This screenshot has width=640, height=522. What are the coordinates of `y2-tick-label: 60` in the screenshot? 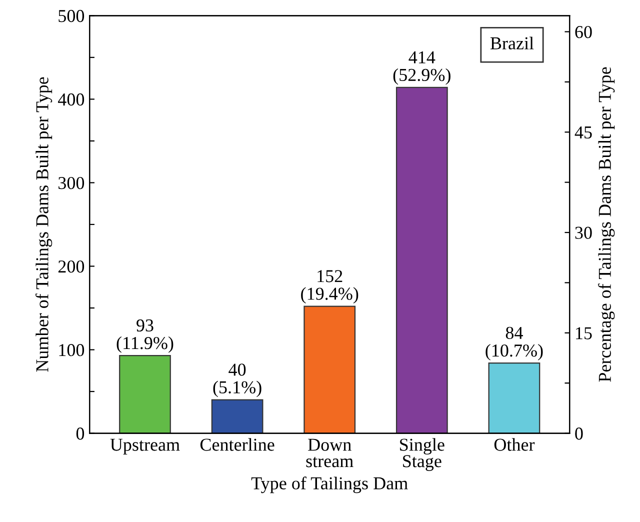 It's located at (583, 32).